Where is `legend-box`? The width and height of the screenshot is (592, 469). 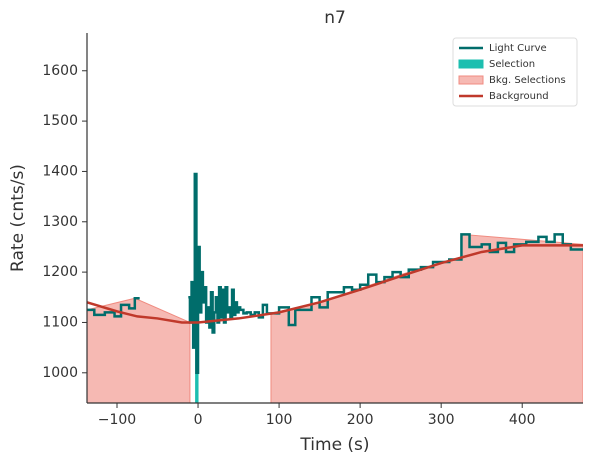 legend-box is located at coordinates (515, 72).